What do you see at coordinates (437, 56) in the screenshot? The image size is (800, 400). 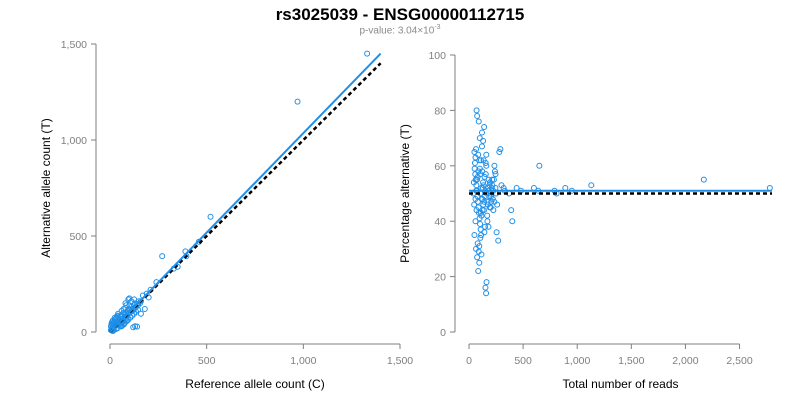 I see `right-y-tick-label: 100` at bounding box center [437, 56].